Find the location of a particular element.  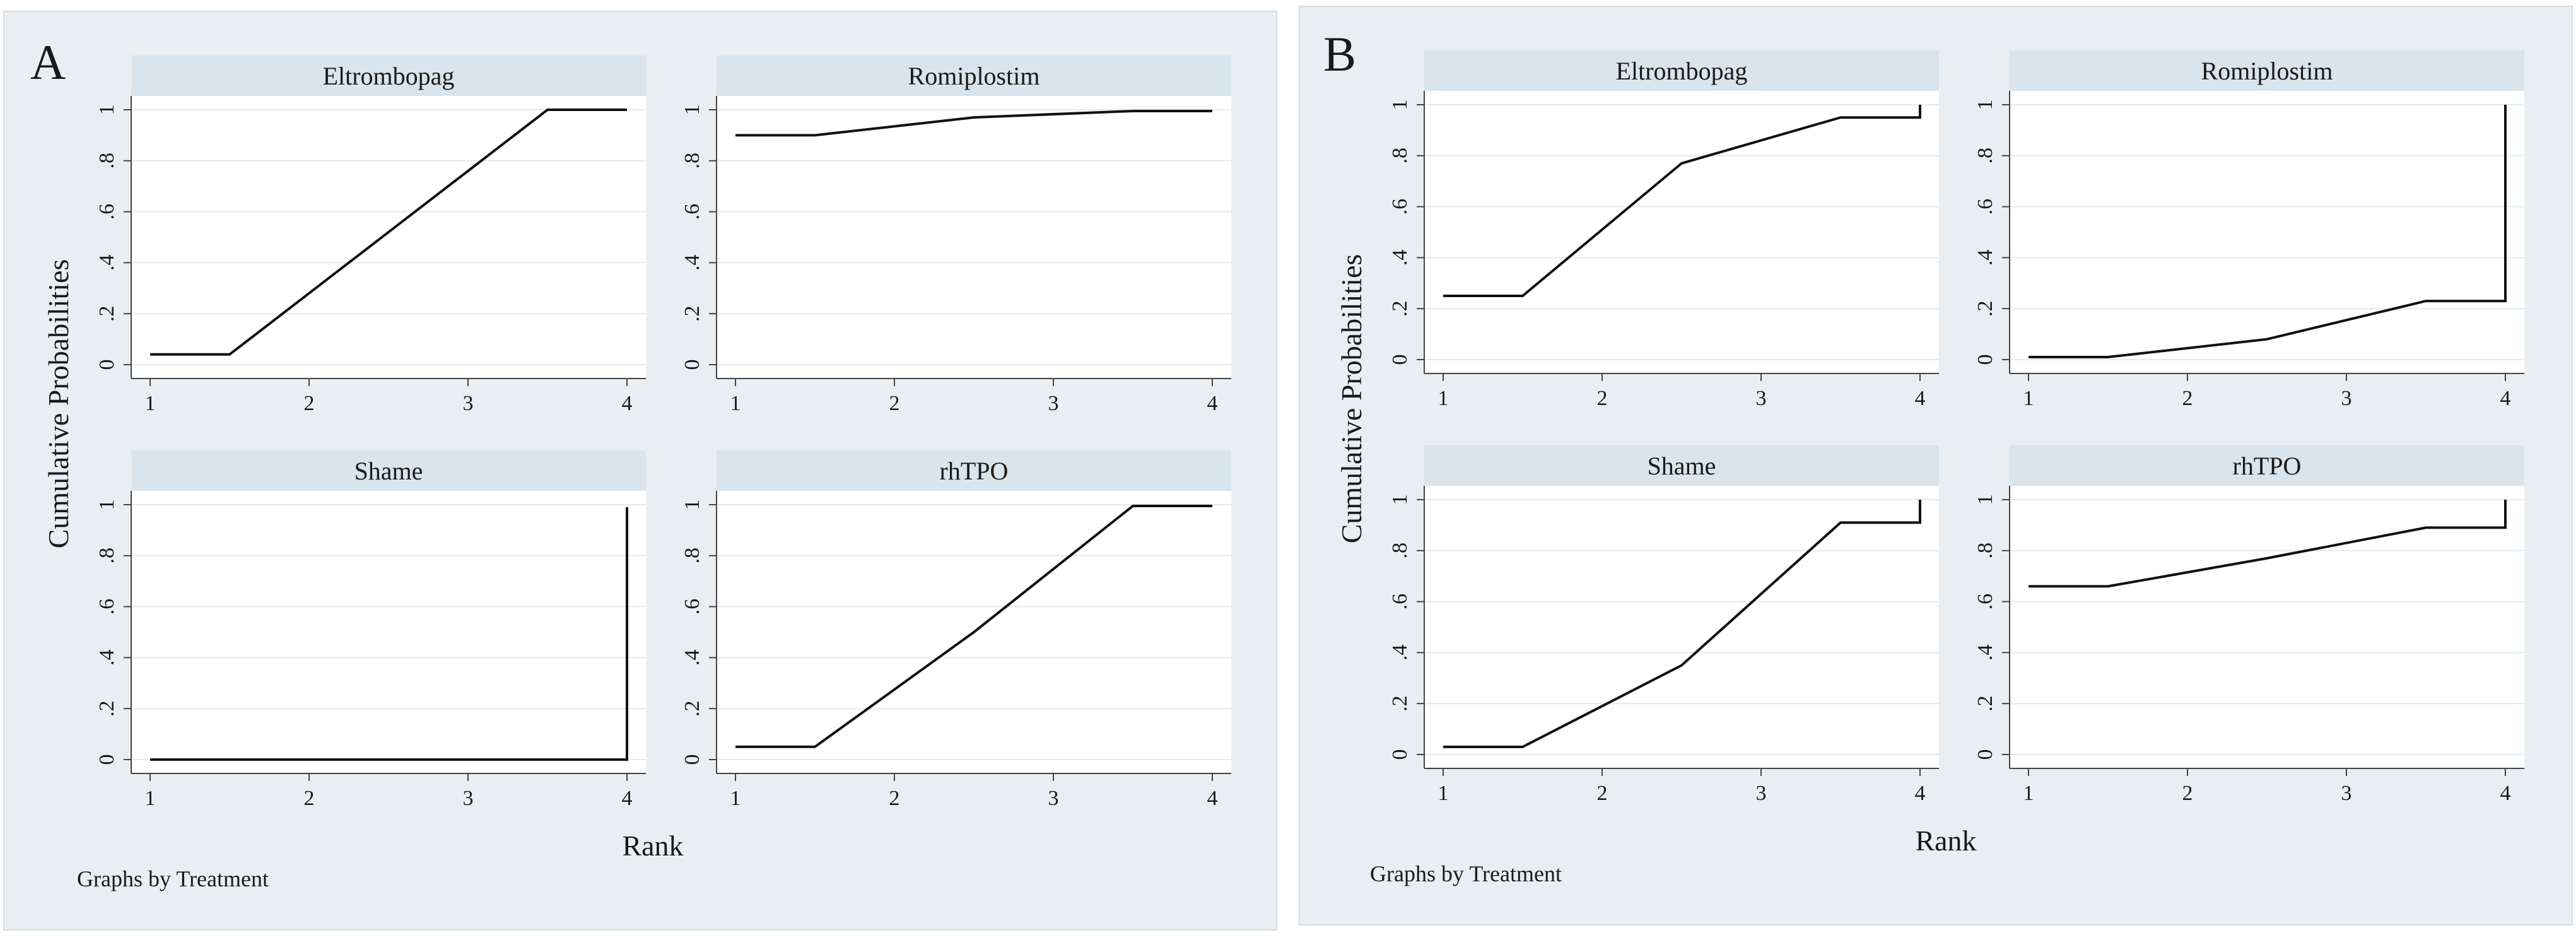

panel-a-facet-2: Romiplostim 0 .2 .4 .6 .8 1 1 2 3 4 is located at coordinates (956, 235).